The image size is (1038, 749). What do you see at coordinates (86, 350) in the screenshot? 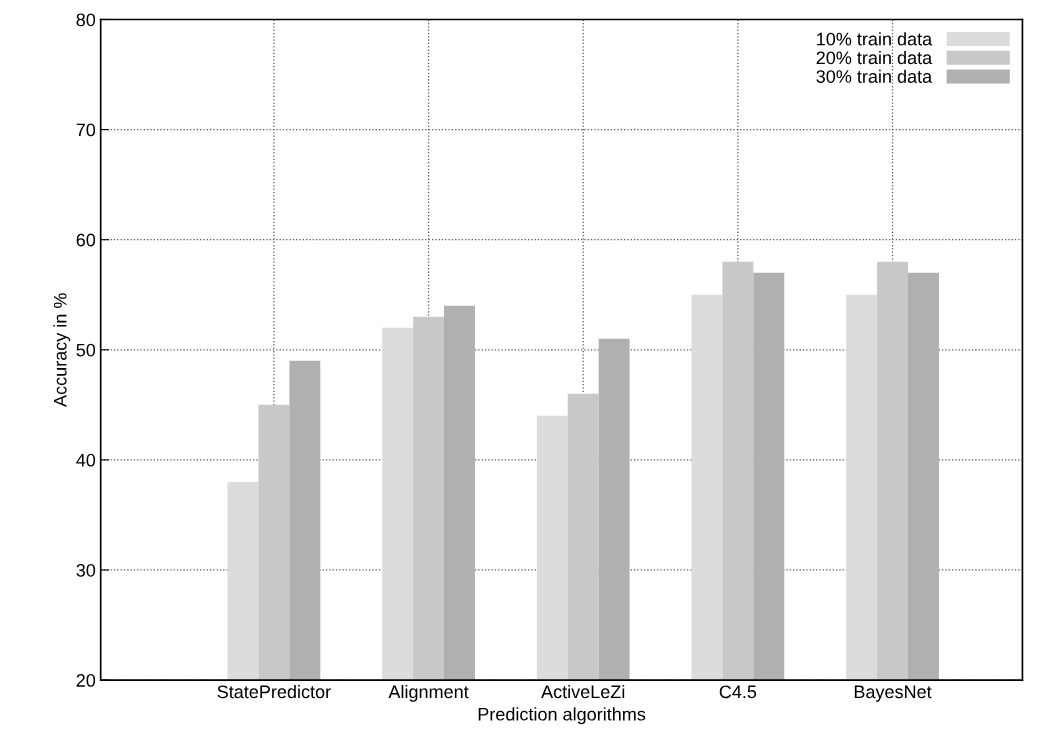
I see `y-tick-label: 50` at bounding box center [86, 350].